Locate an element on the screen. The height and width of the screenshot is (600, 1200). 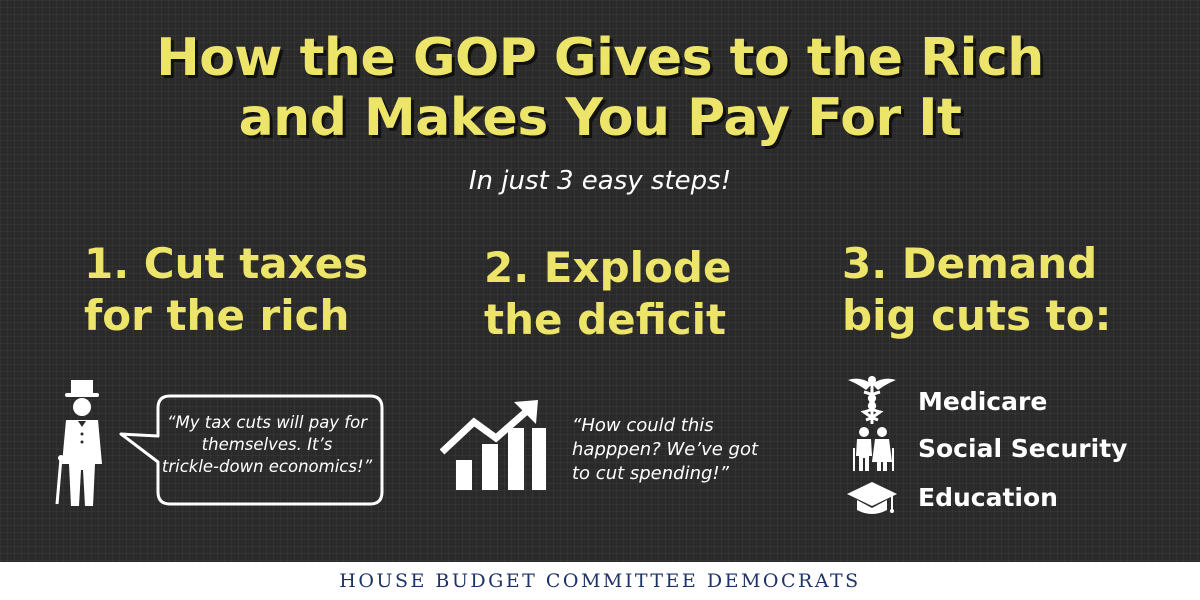
quote-2-line-2: happpen? We’ve got is located at coordinates (665, 449).